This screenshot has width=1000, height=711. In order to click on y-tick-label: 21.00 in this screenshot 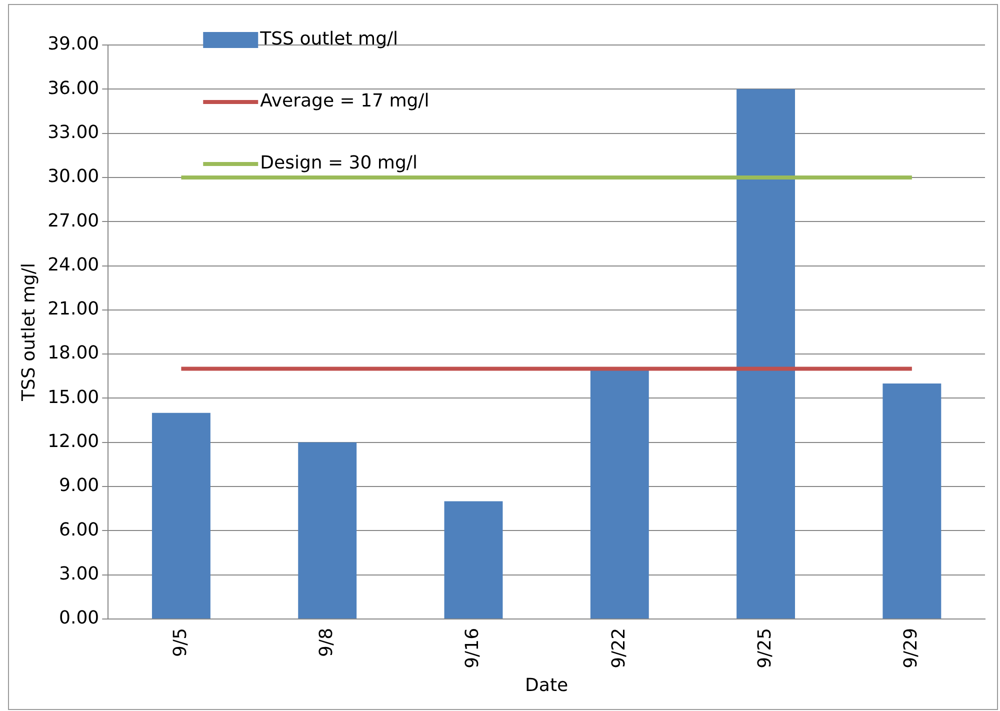, I will do `click(74, 309)`.